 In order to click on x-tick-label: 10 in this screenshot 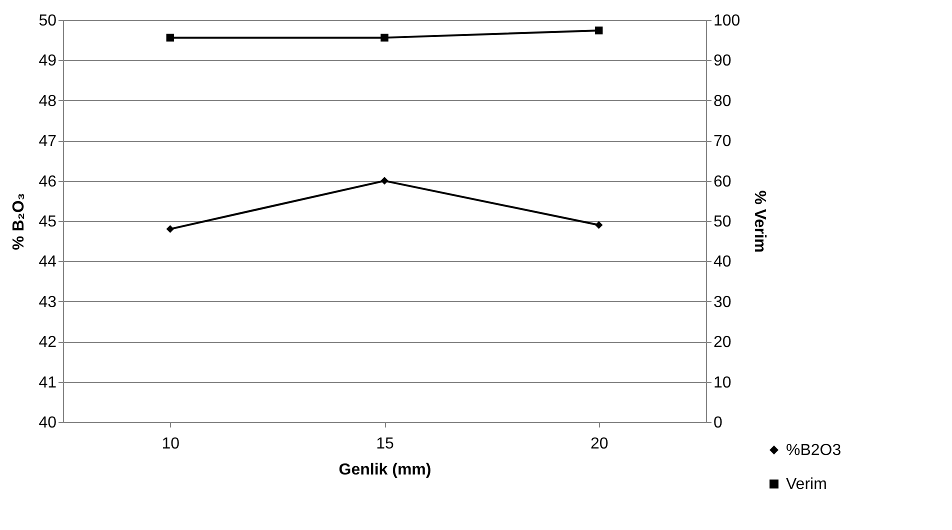, I will do `click(171, 444)`.